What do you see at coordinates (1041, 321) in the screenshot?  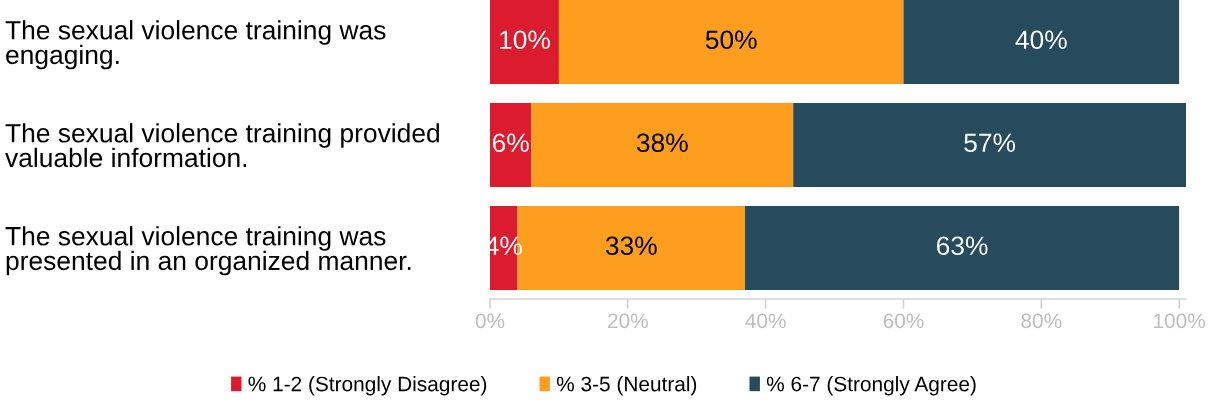 I see `x-tick-label: 80%` at bounding box center [1041, 321].